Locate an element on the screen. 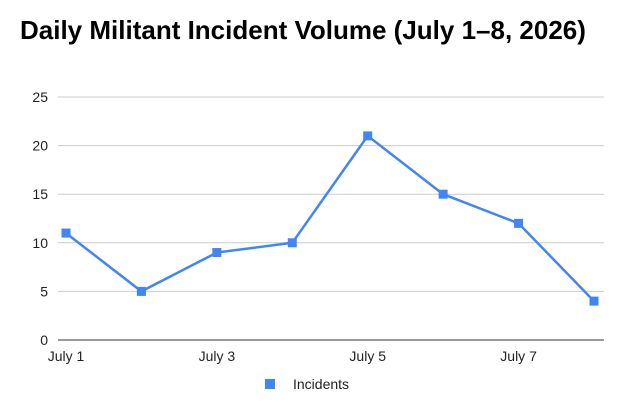 This screenshot has width=624, height=416. x-tick-label: July 5 is located at coordinates (367, 356).